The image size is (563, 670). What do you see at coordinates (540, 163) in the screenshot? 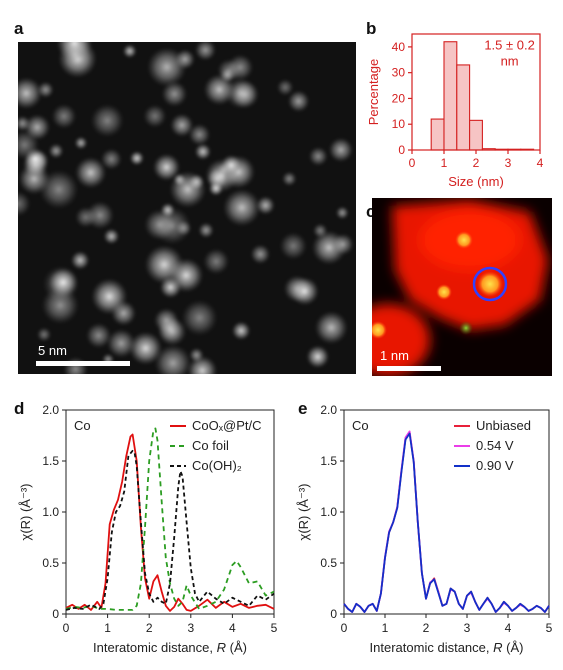
I see `x-tick-label-b: 4` at bounding box center [540, 163].